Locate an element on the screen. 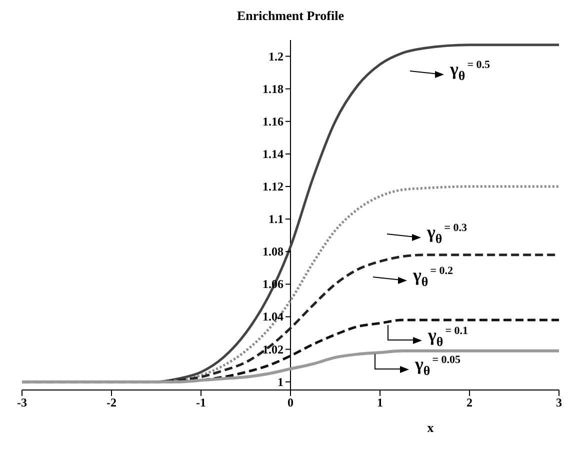  y-tick-label: 1.2 is located at coordinates (276, 56).